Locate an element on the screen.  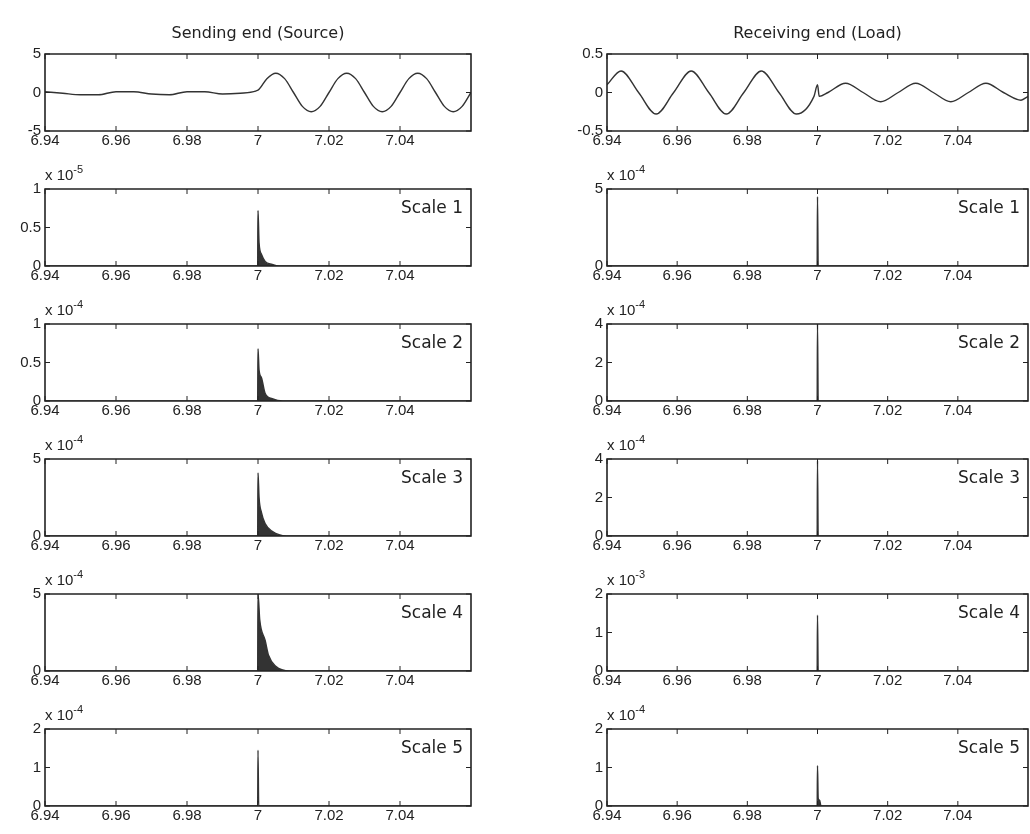
chart-title: Receiving end (Load) is located at coordinates (817, 33).